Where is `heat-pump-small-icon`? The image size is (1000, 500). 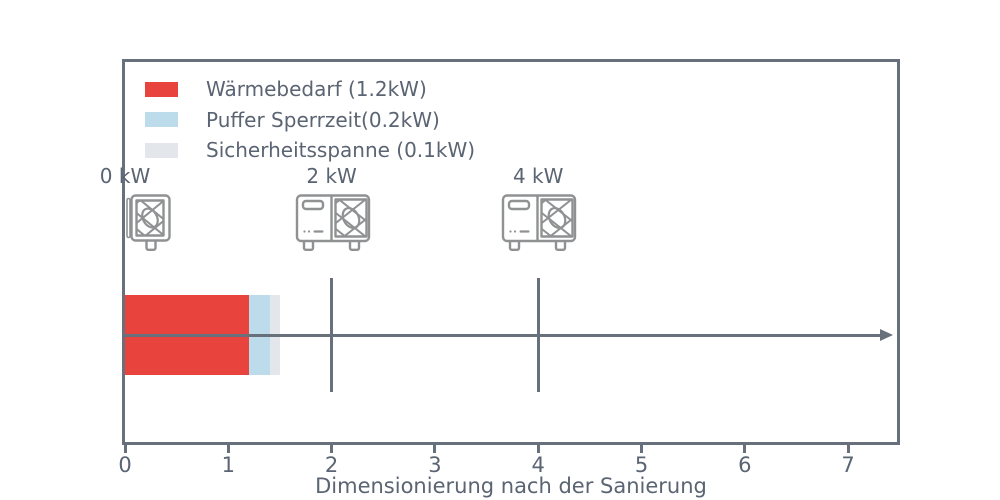
heat-pump-small-icon is located at coordinates (148, 222).